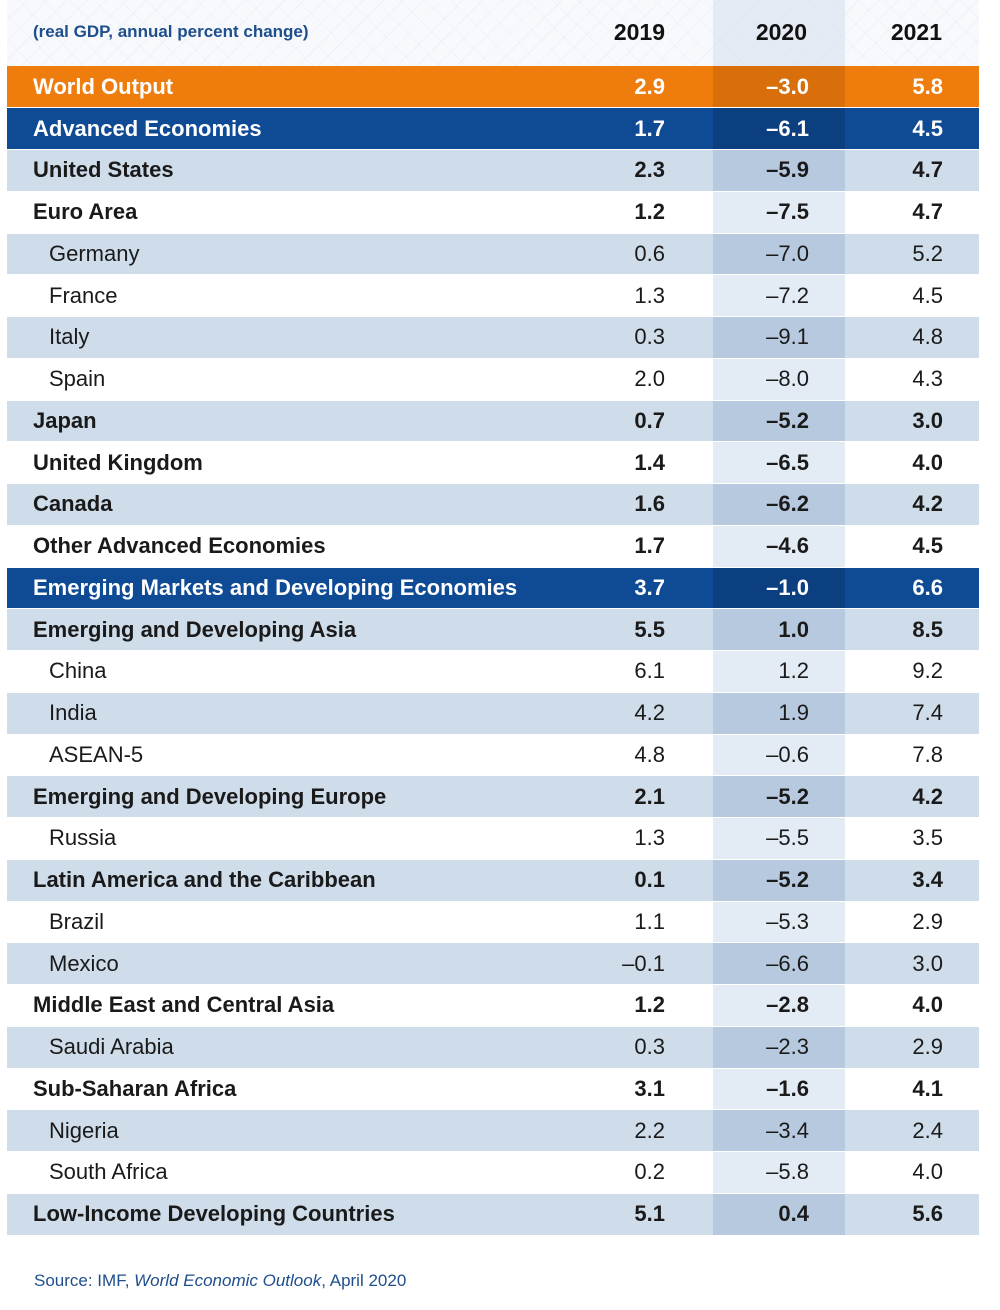 This screenshot has width=1000, height=1310. What do you see at coordinates (292, 337) in the screenshot?
I see `row-label: Italy` at bounding box center [292, 337].